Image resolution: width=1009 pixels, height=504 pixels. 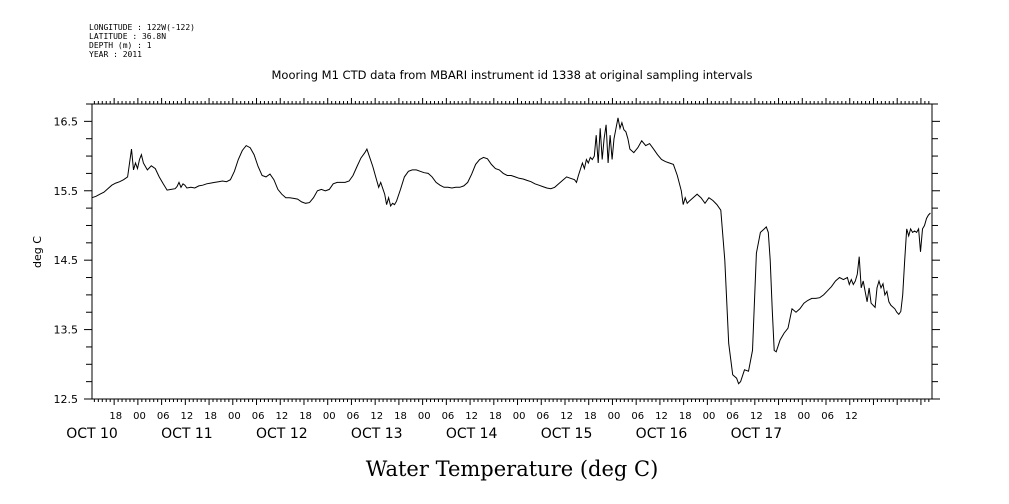 What do you see at coordinates (512, 469) in the screenshot?
I see `x-axis-label: Water Temperature (deg C)` at bounding box center [512, 469].